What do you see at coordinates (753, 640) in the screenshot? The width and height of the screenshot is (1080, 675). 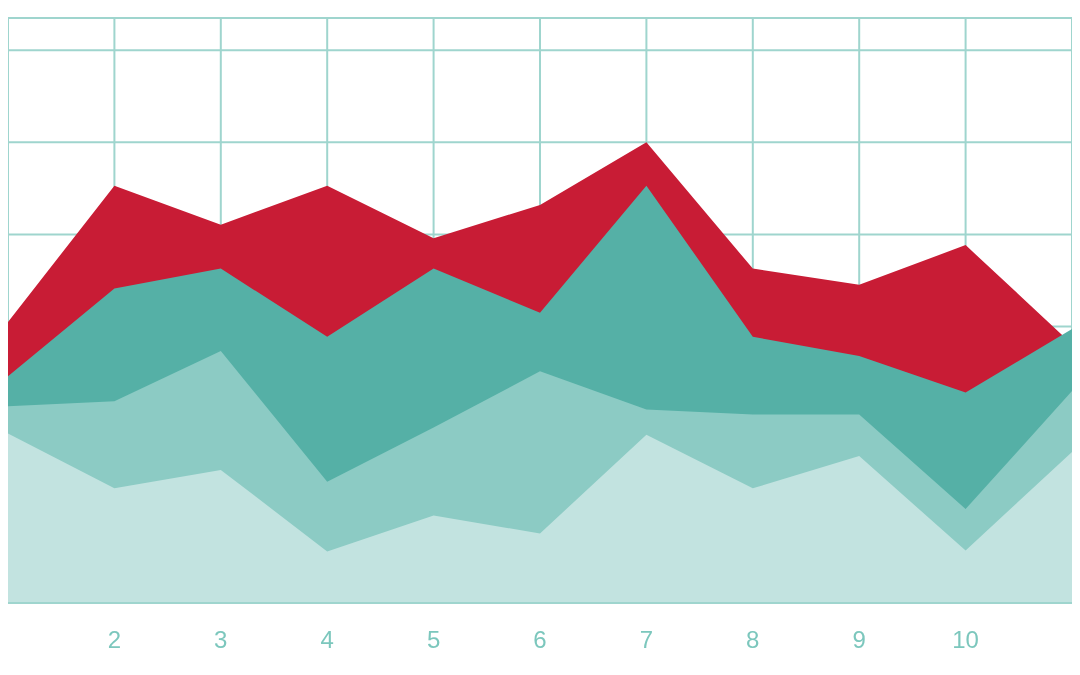 I see `x-tick-label: 8` at bounding box center [753, 640].